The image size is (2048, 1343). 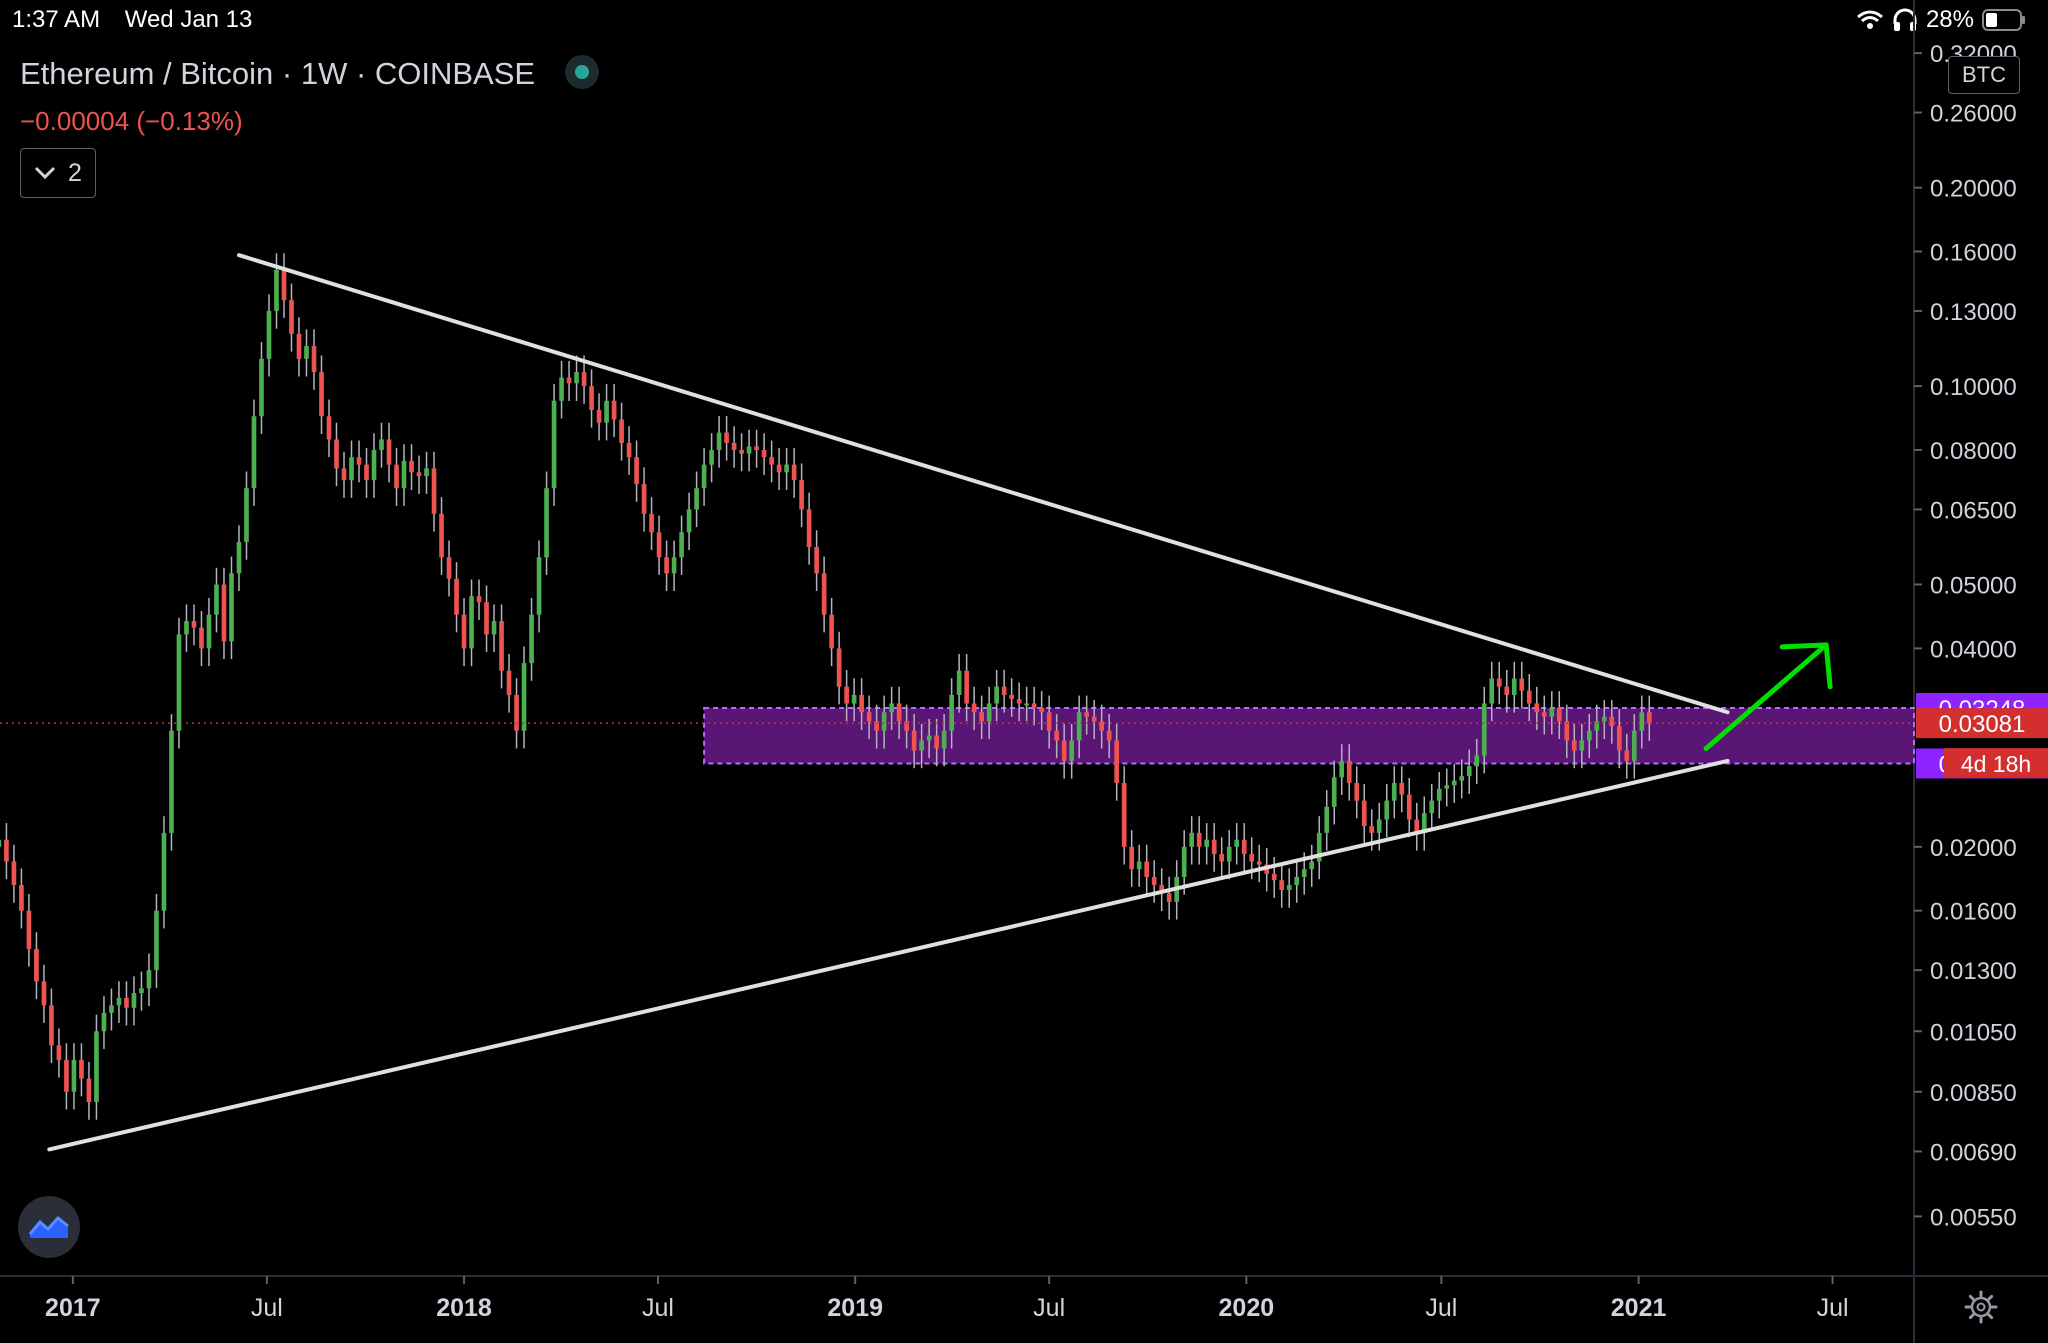 I want to click on currency-badge: BTC, so click(x=1984, y=75).